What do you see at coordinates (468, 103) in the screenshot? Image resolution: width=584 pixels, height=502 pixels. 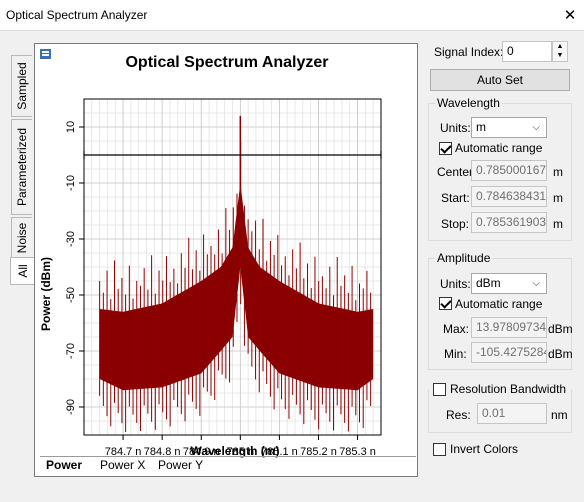 I see `wavelength-group-title: Wavelength` at bounding box center [468, 103].